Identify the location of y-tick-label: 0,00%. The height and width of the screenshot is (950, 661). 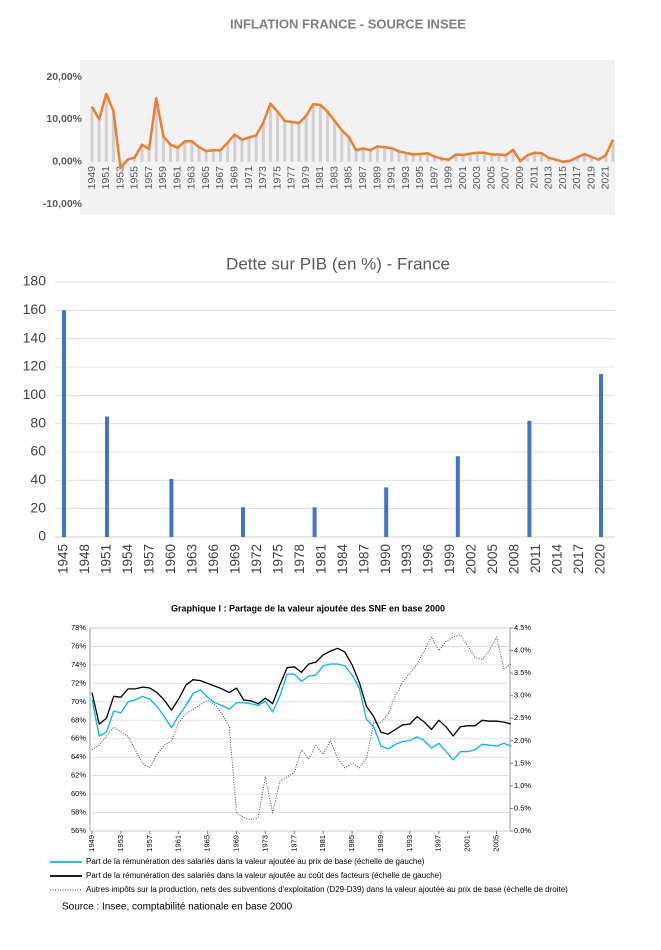
(67, 161).